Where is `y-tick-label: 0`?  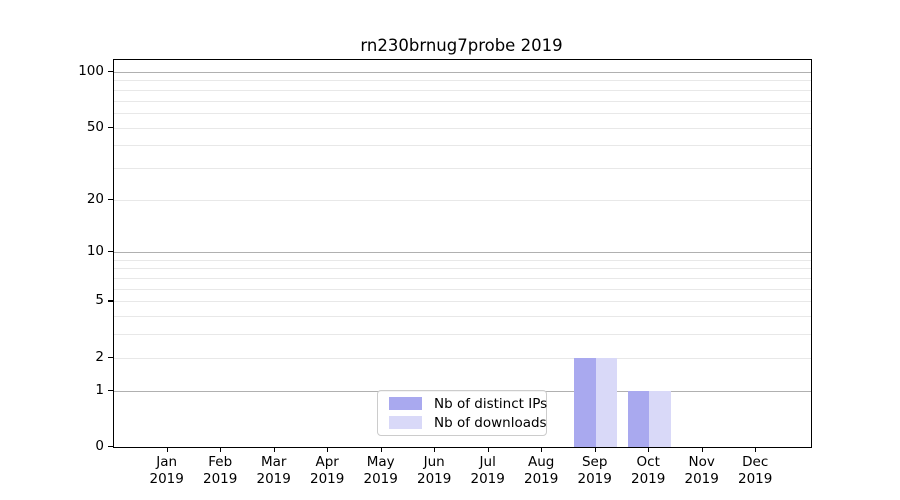
y-tick-label: 0 is located at coordinates (99, 446).